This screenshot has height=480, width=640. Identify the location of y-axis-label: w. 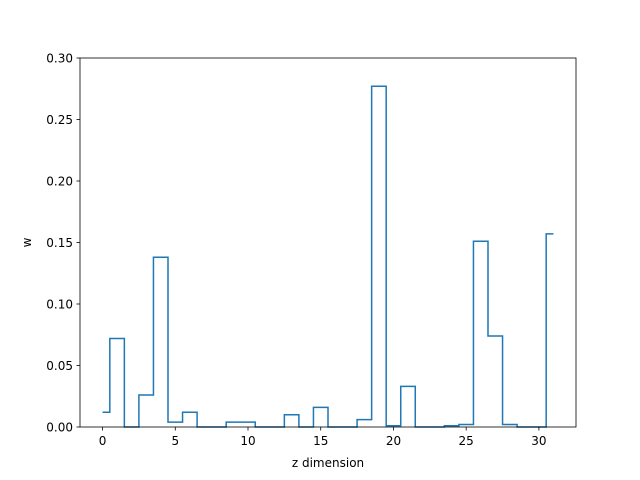
(27, 242).